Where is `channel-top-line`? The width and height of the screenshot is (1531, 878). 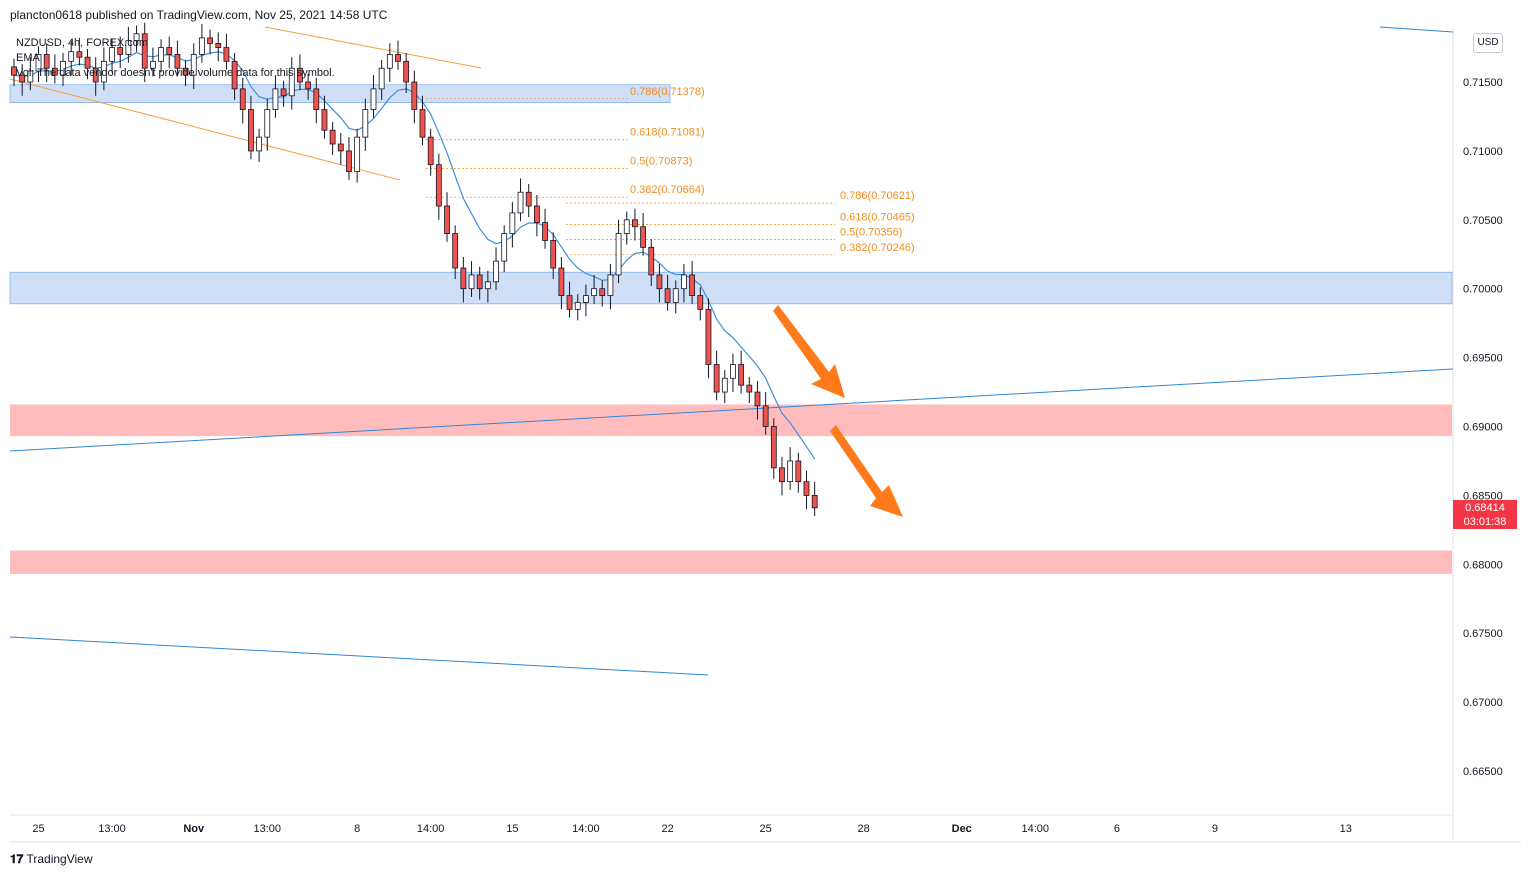 channel-top-line is located at coordinates (373, 47).